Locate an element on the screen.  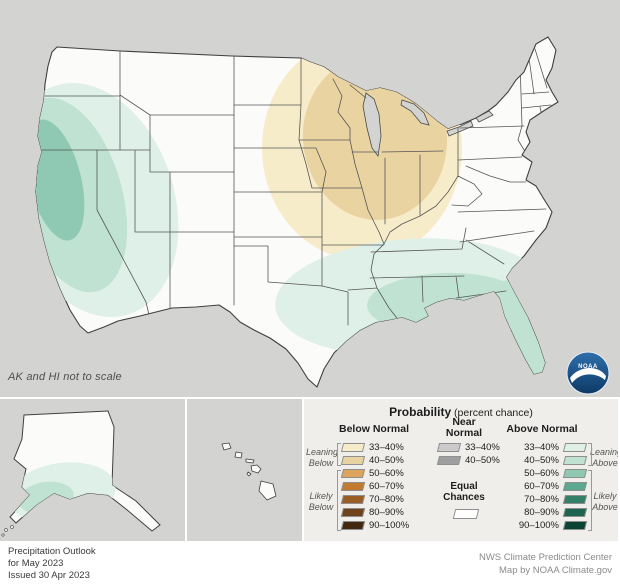
near-normal-header: Near Normal is located at coordinates (464, 427).